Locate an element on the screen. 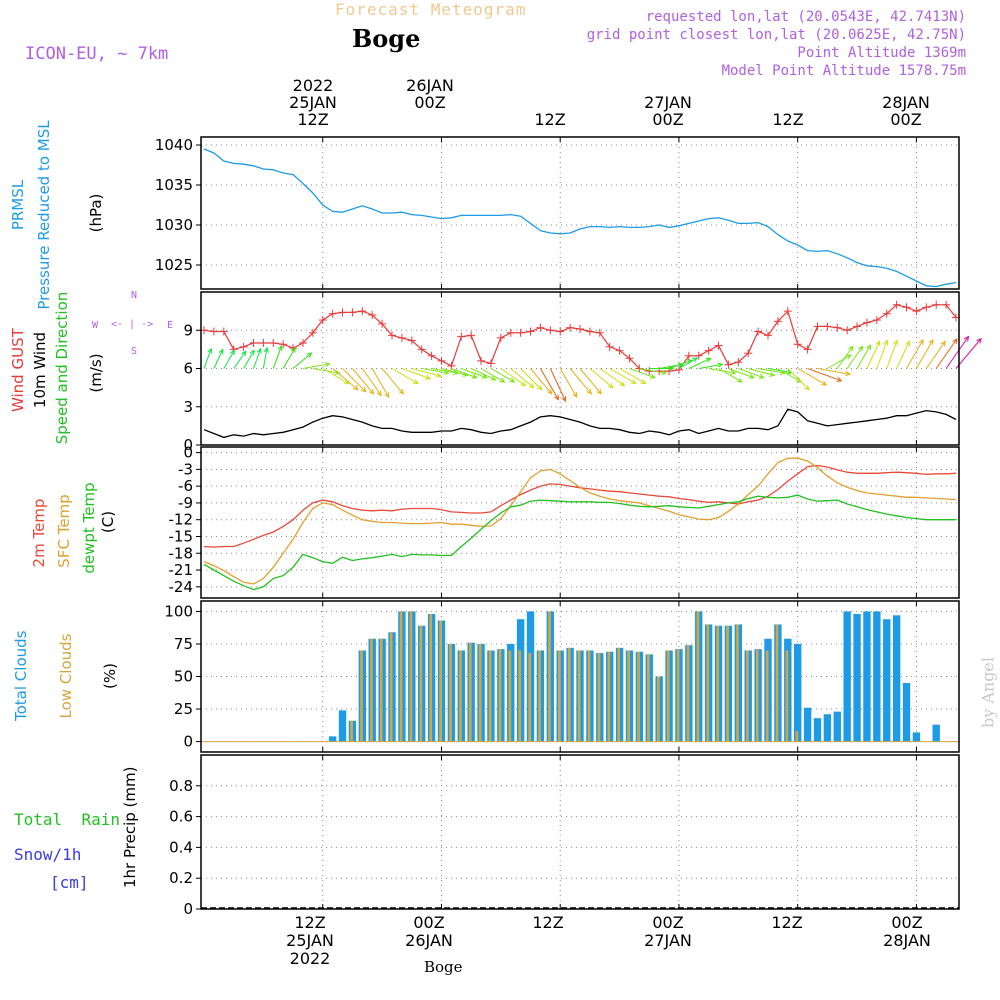 This screenshot has width=1000, height=1000. compass-e-label: E is located at coordinates (170, 325).